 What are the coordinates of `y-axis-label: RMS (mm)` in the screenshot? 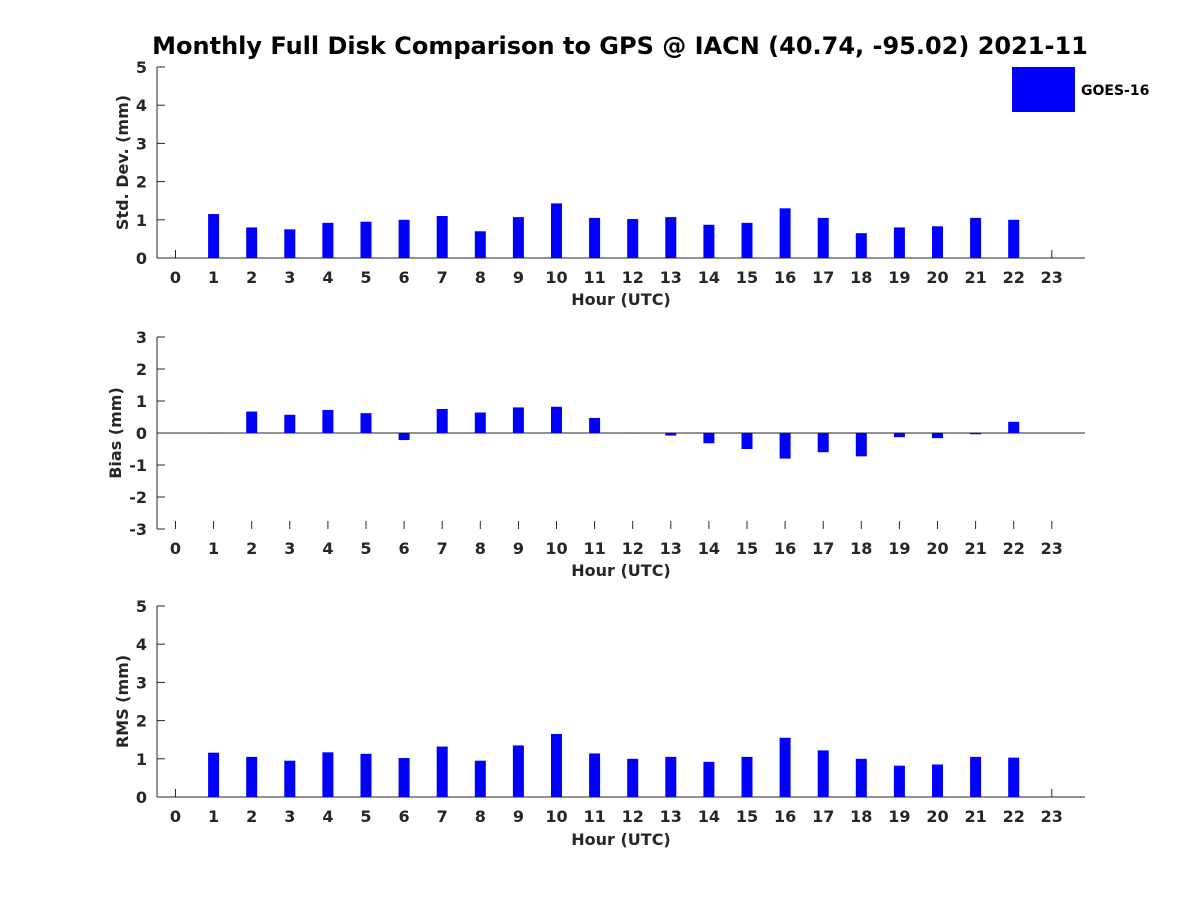 It's located at (122, 701).